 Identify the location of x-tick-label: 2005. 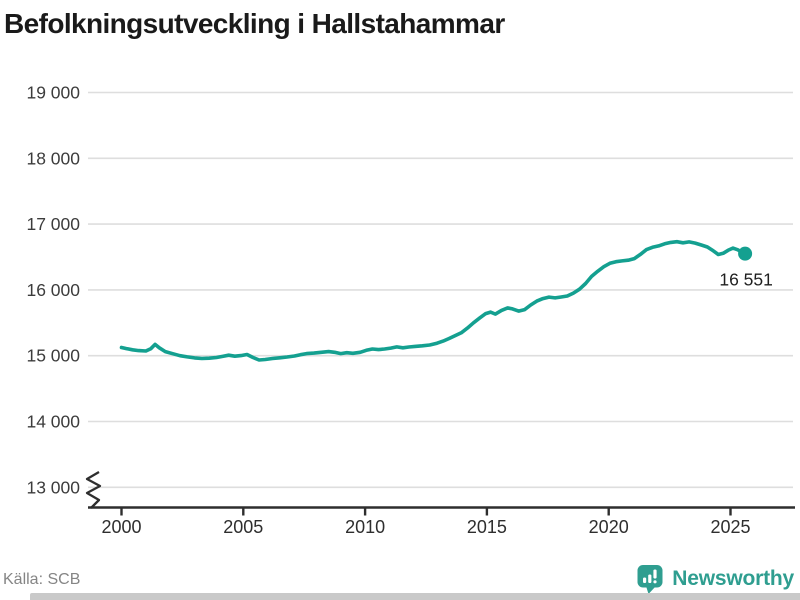
(243, 527).